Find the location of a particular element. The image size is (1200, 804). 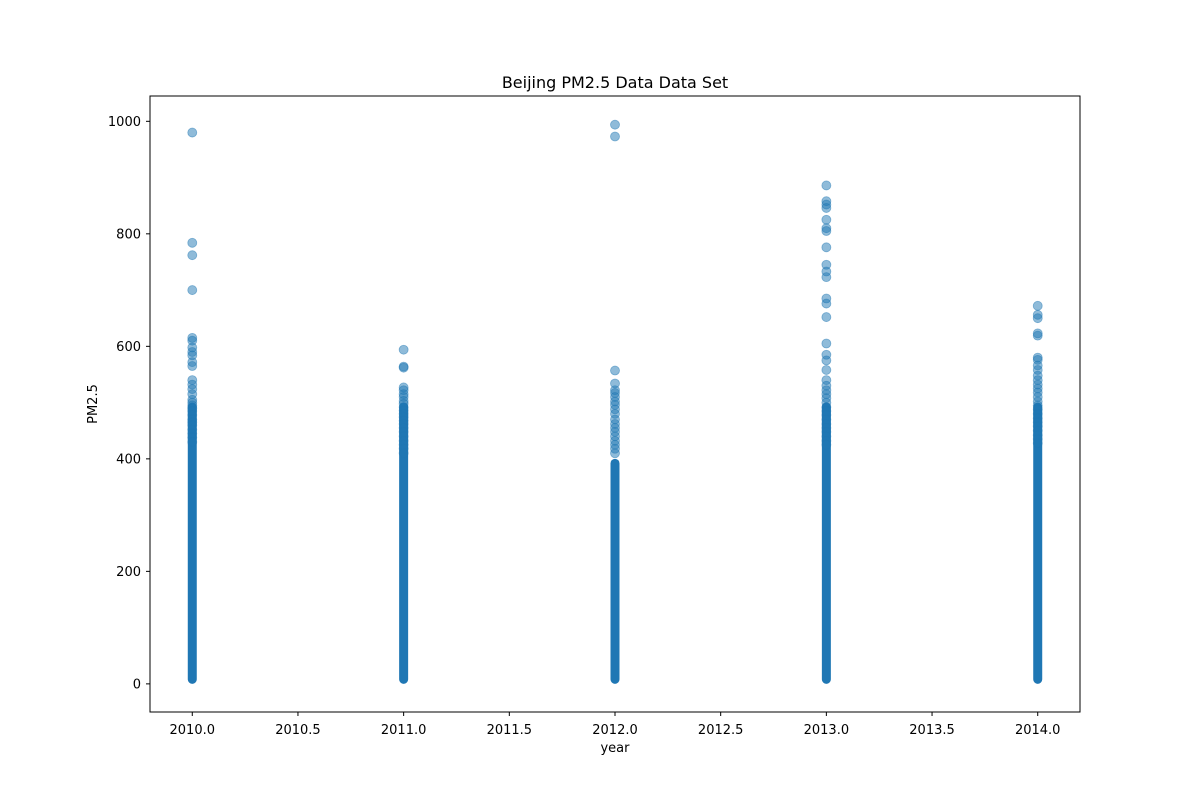

x-tick-label: 2012.5 is located at coordinates (721, 730).